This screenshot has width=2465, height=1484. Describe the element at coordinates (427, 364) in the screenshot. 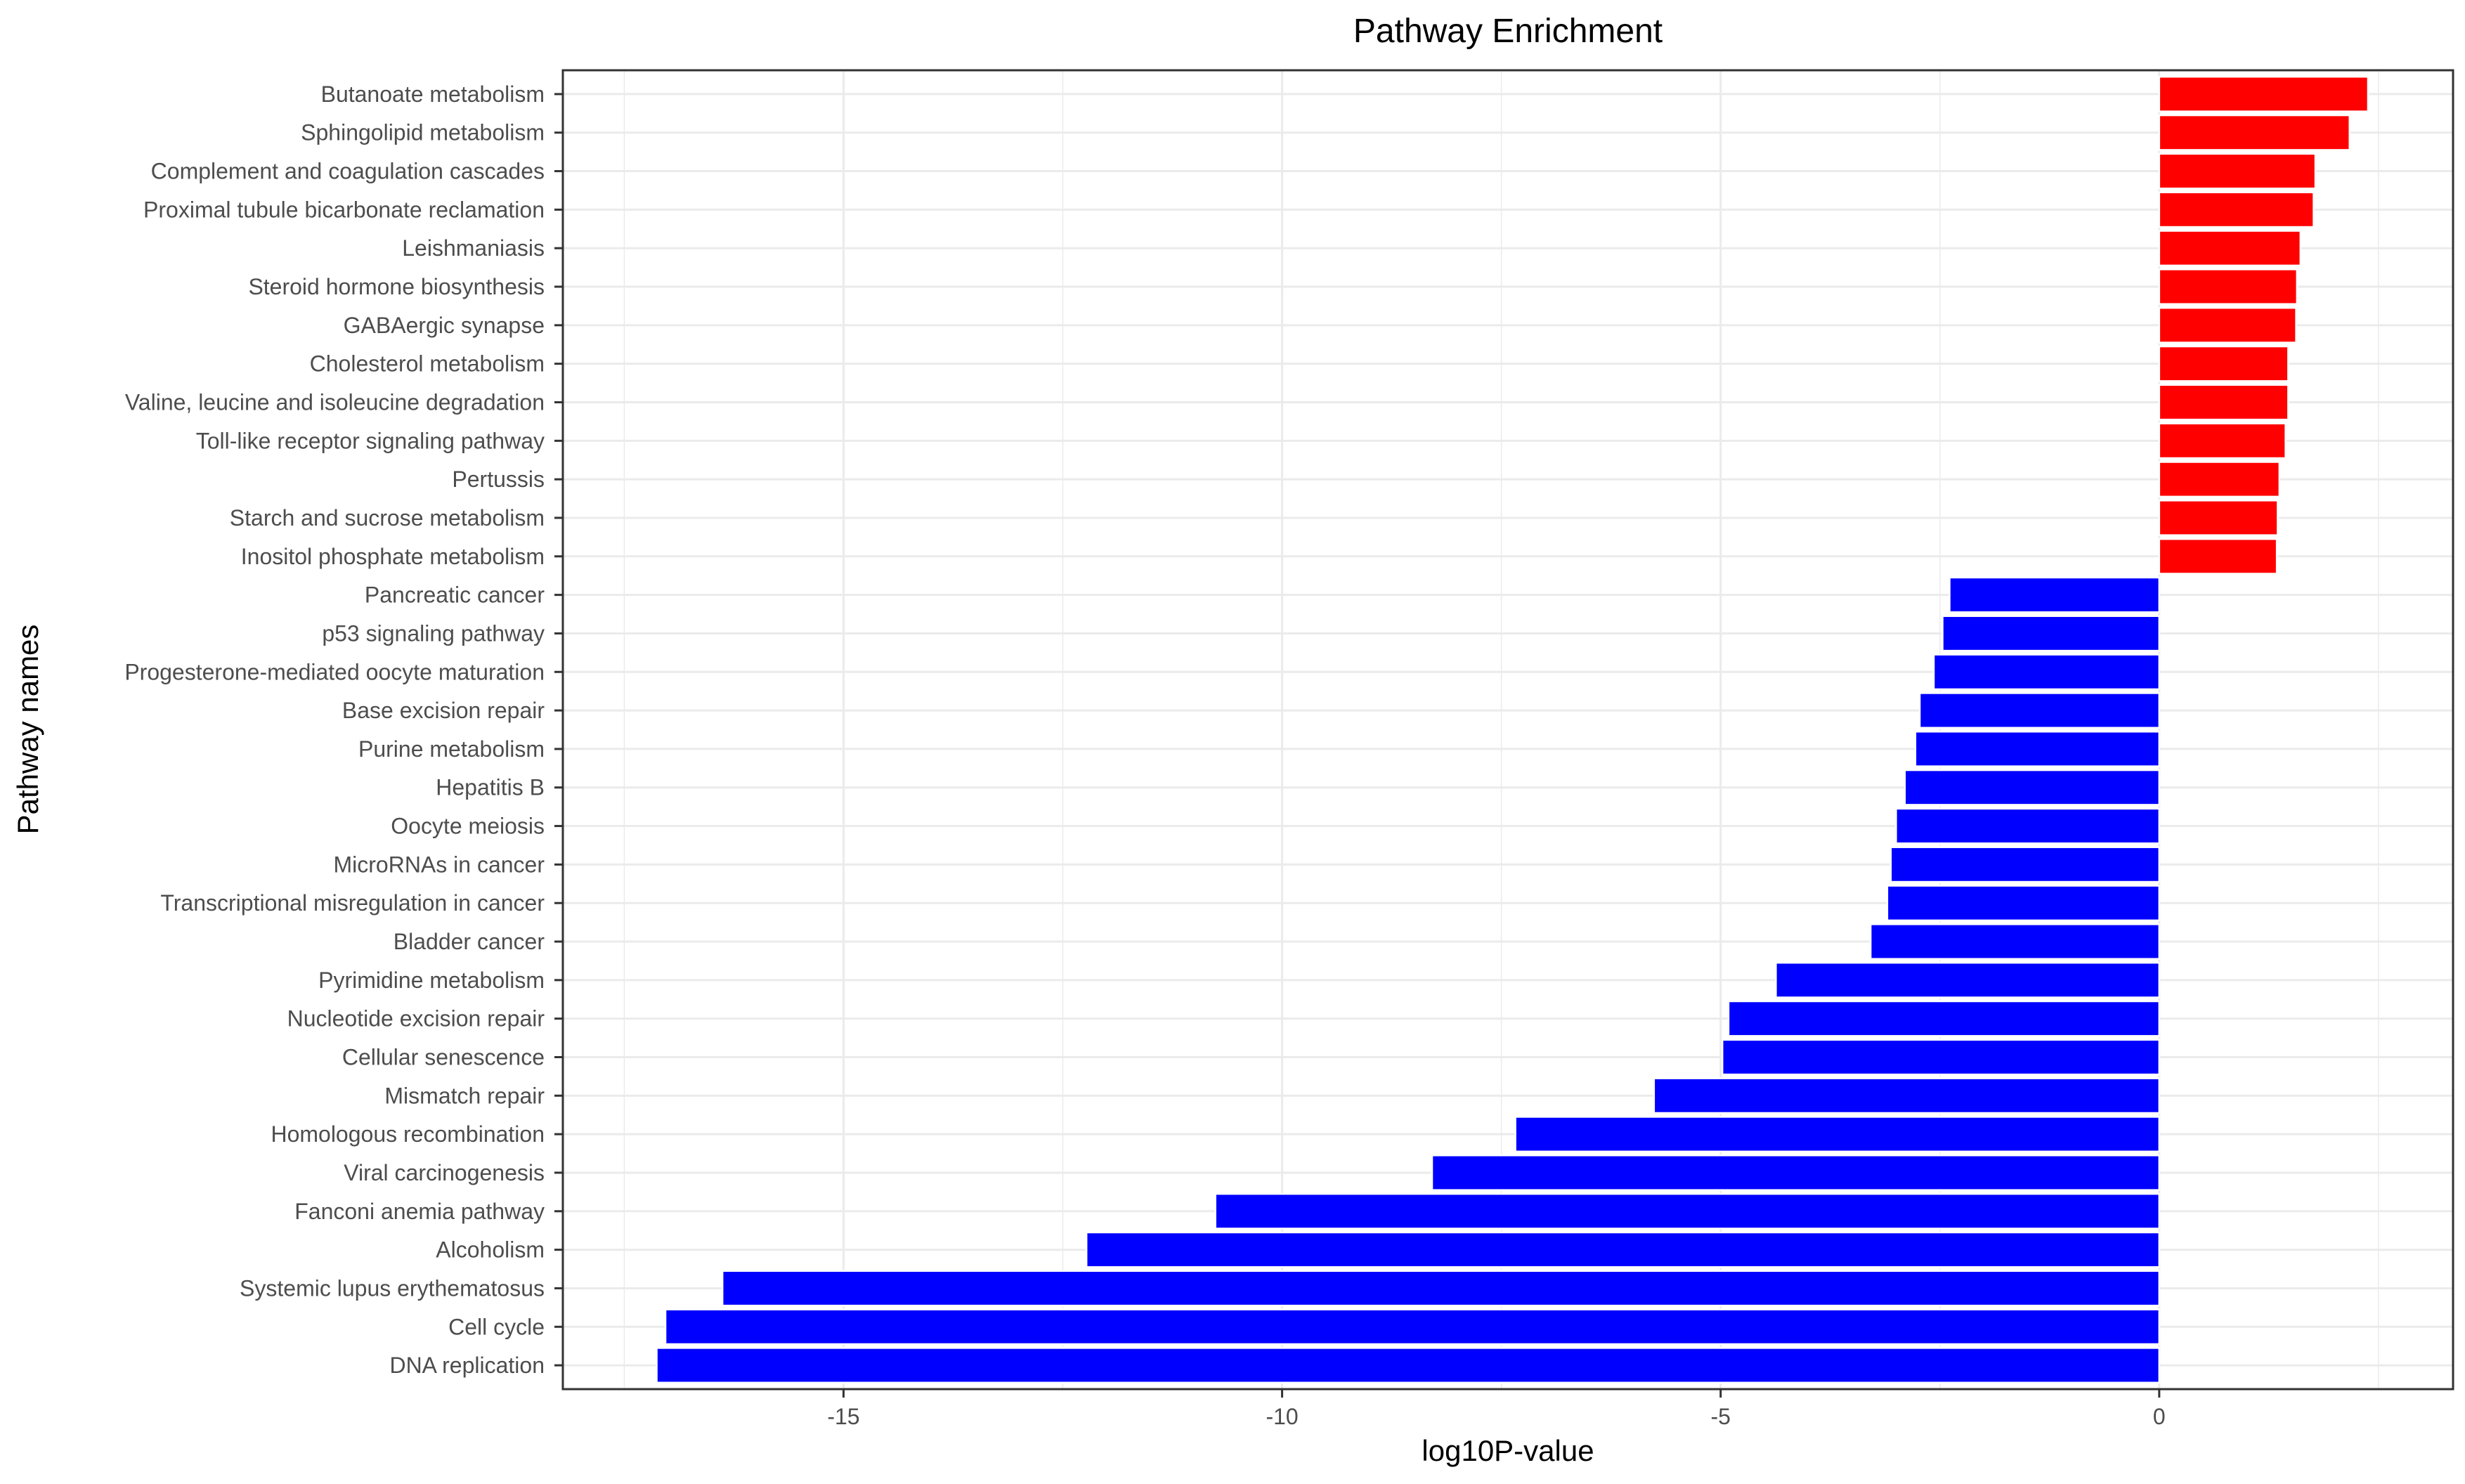

I see `category-label: Cholesterol metabolism` at that location.